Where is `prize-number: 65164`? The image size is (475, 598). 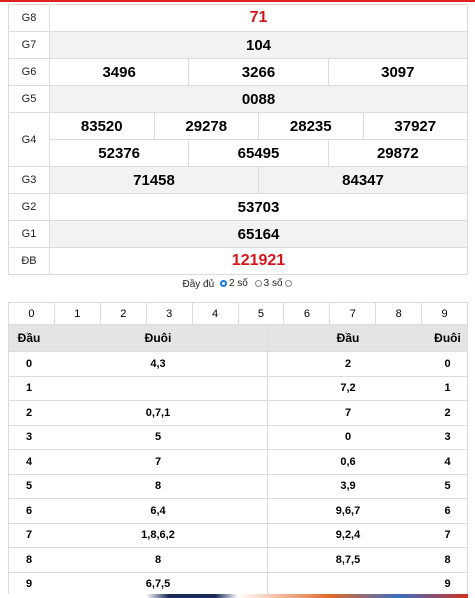 prize-number: 65164 is located at coordinates (258, 234).